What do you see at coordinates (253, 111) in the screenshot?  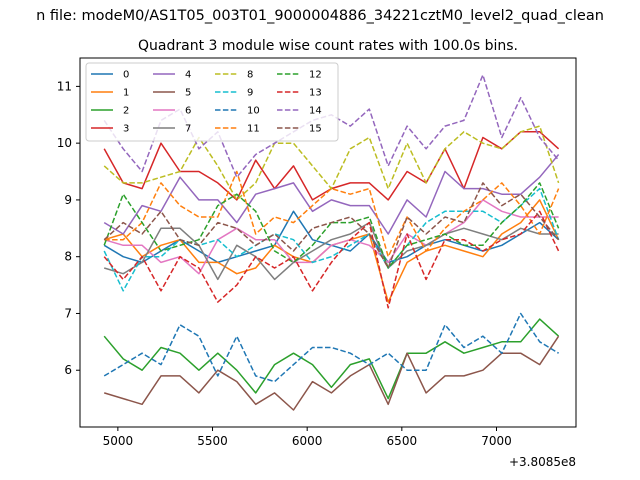 I see `legend-label-10: 10` at bounding box center [253, 111].